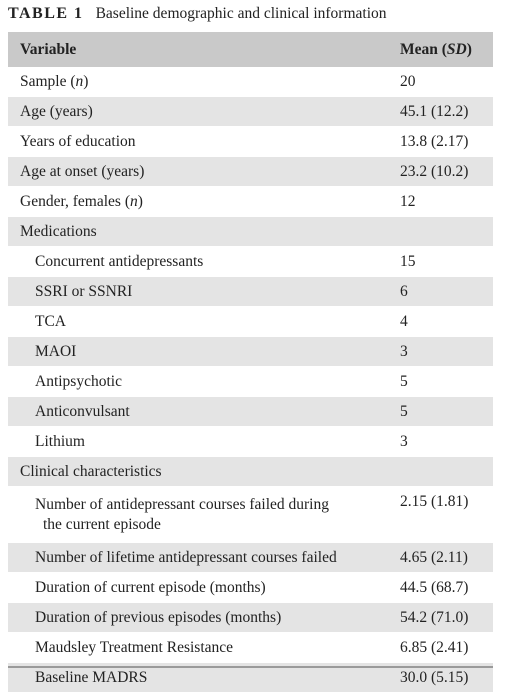  I want to click on table-row: SSRI or SSNRI 6, so click(250, 291).